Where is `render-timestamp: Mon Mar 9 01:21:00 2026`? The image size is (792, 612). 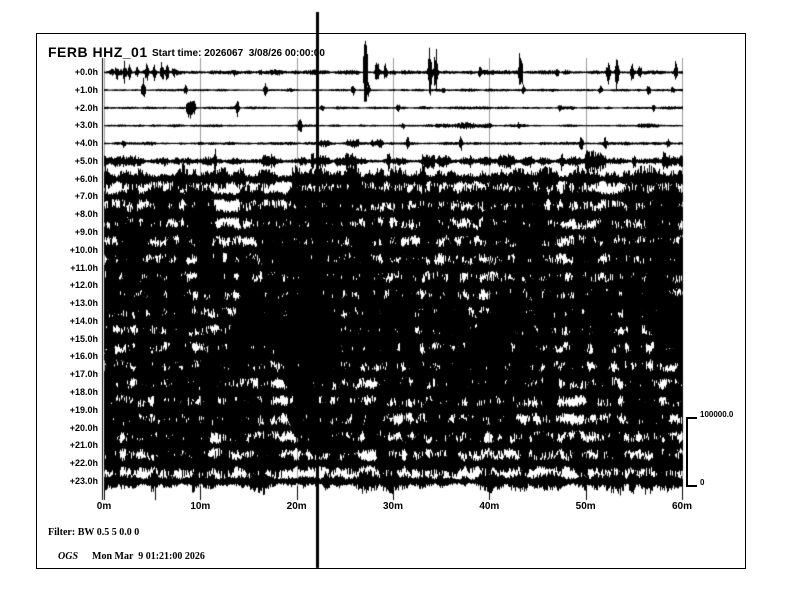
render-timestamp: Mon Mar 9 01:21:00 2026 is located at coordinates (148, 556).